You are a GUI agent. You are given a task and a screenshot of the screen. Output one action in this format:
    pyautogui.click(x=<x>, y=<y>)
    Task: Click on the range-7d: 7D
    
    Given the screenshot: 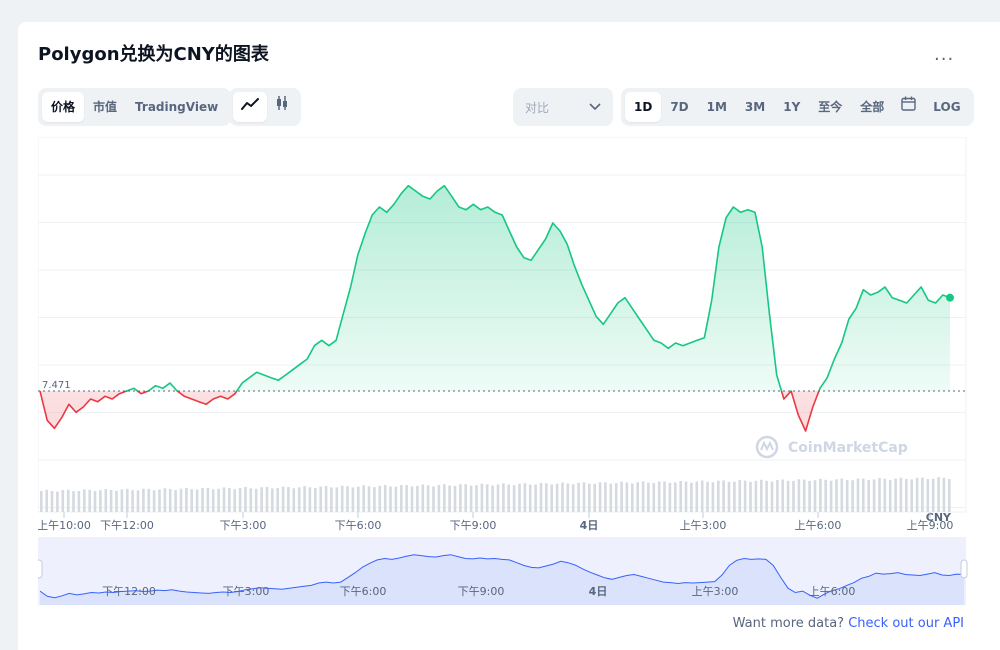 What is the action you would take?
    pyautogui.click(x=679, y=107)
    